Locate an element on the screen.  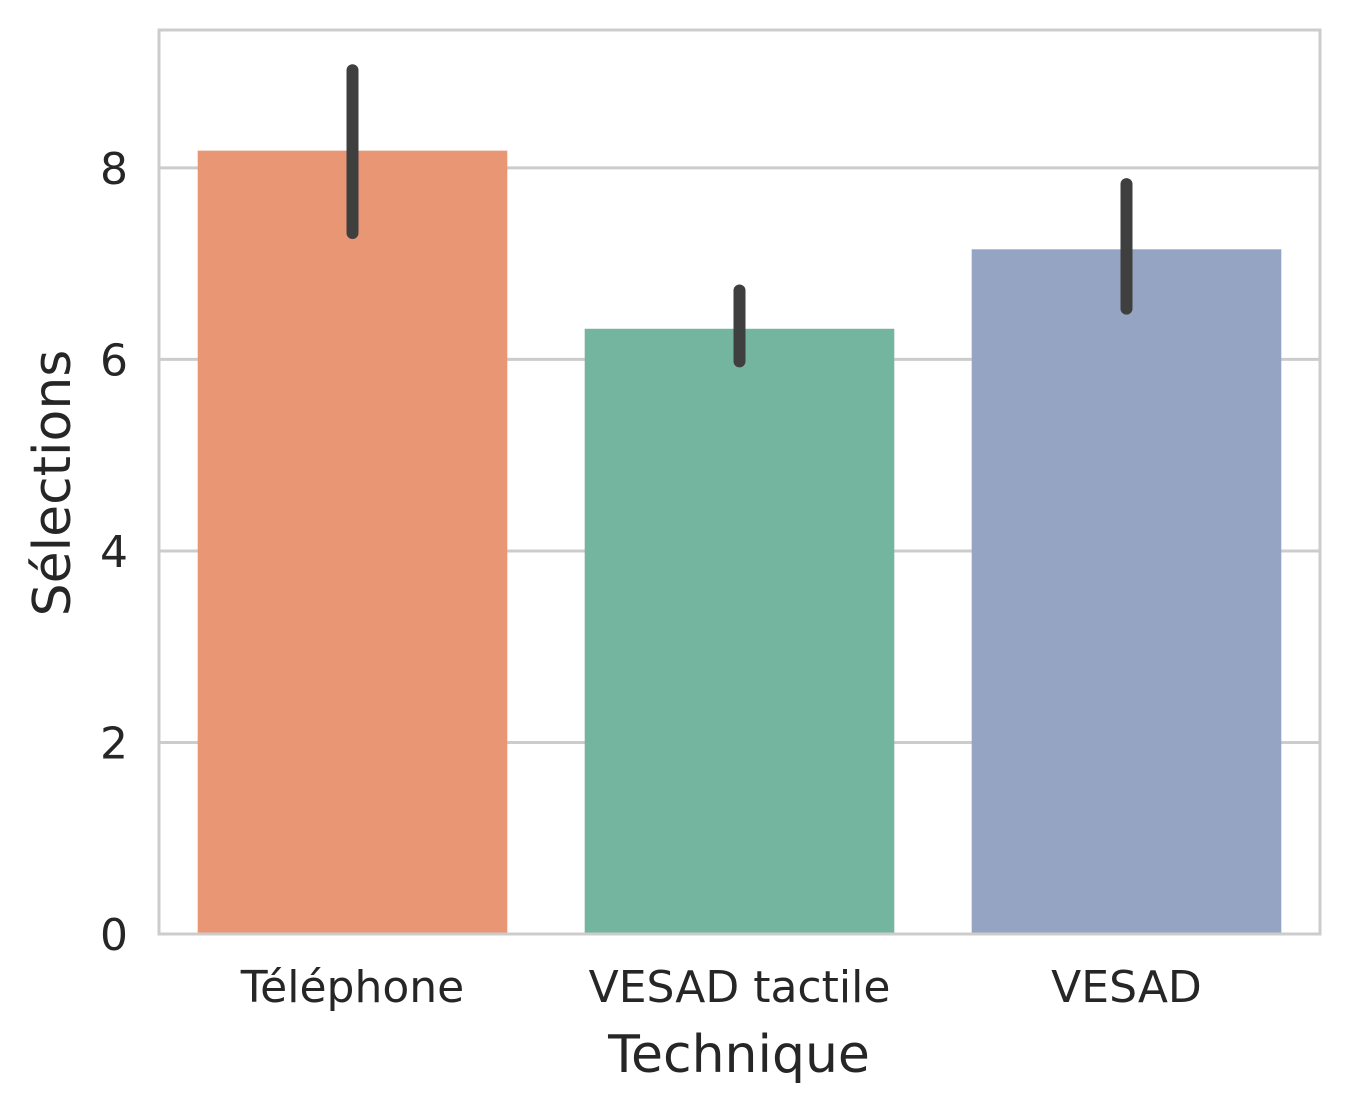
x-axis-label: Technique is located at coordinates (738, 1055).